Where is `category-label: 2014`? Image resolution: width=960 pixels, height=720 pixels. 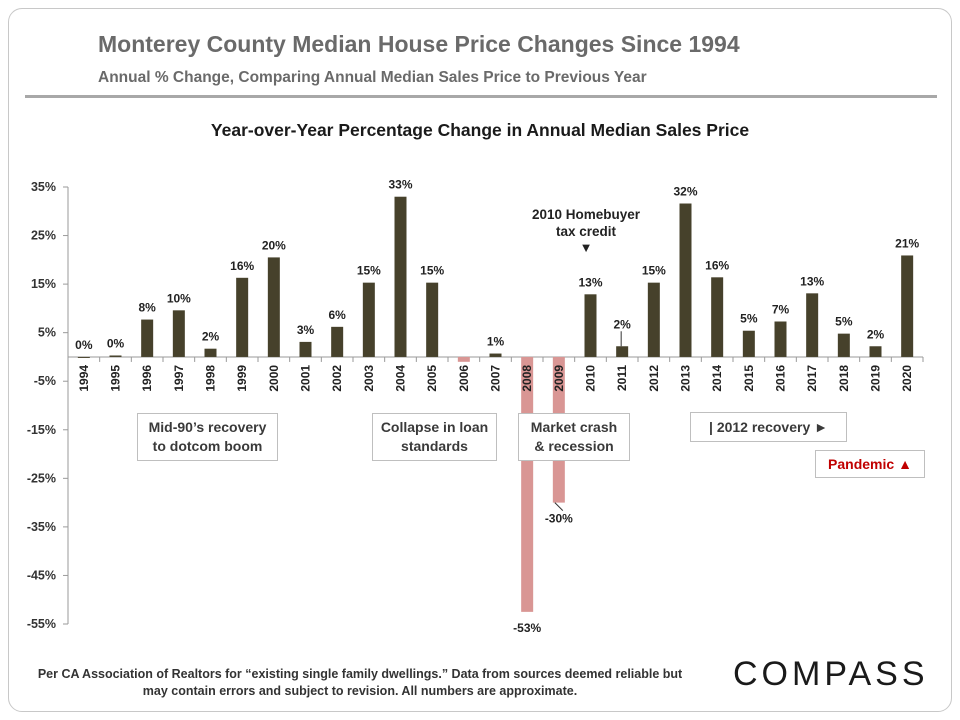 category-label: 2014 is located at coordinates (717, 378).